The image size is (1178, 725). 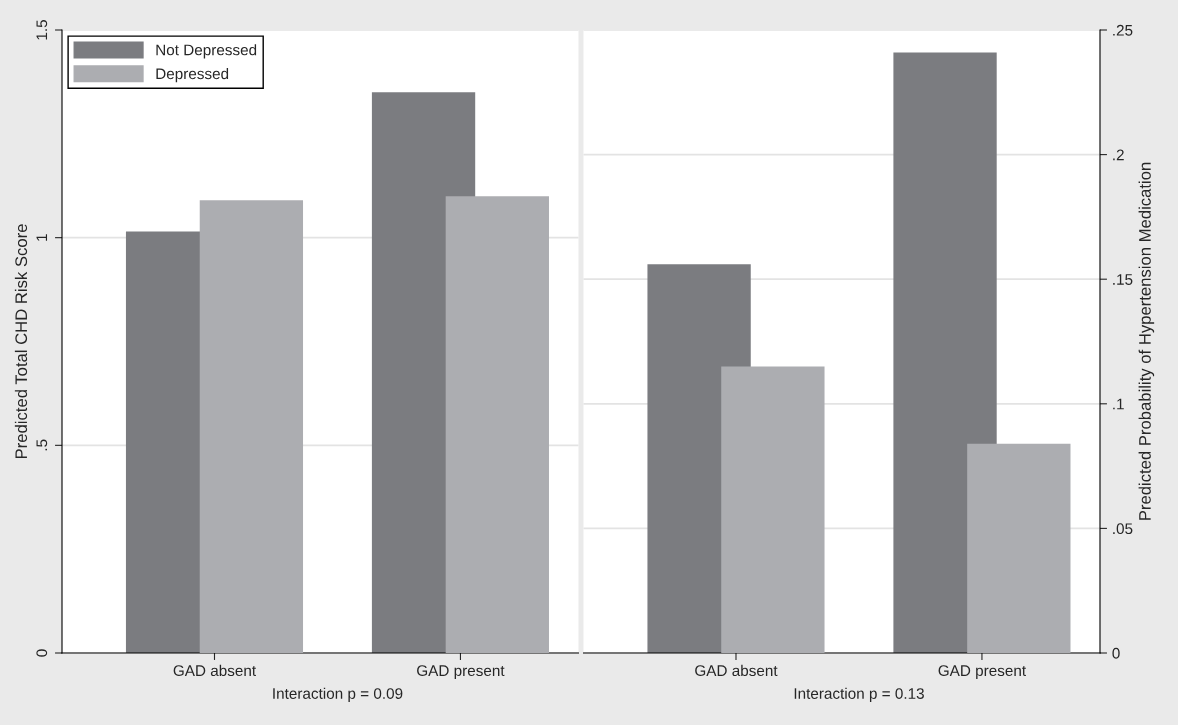 I want to click on y-axis-title: Predicted Probability of Hypertension Medication, so click(x=1146, y=341).